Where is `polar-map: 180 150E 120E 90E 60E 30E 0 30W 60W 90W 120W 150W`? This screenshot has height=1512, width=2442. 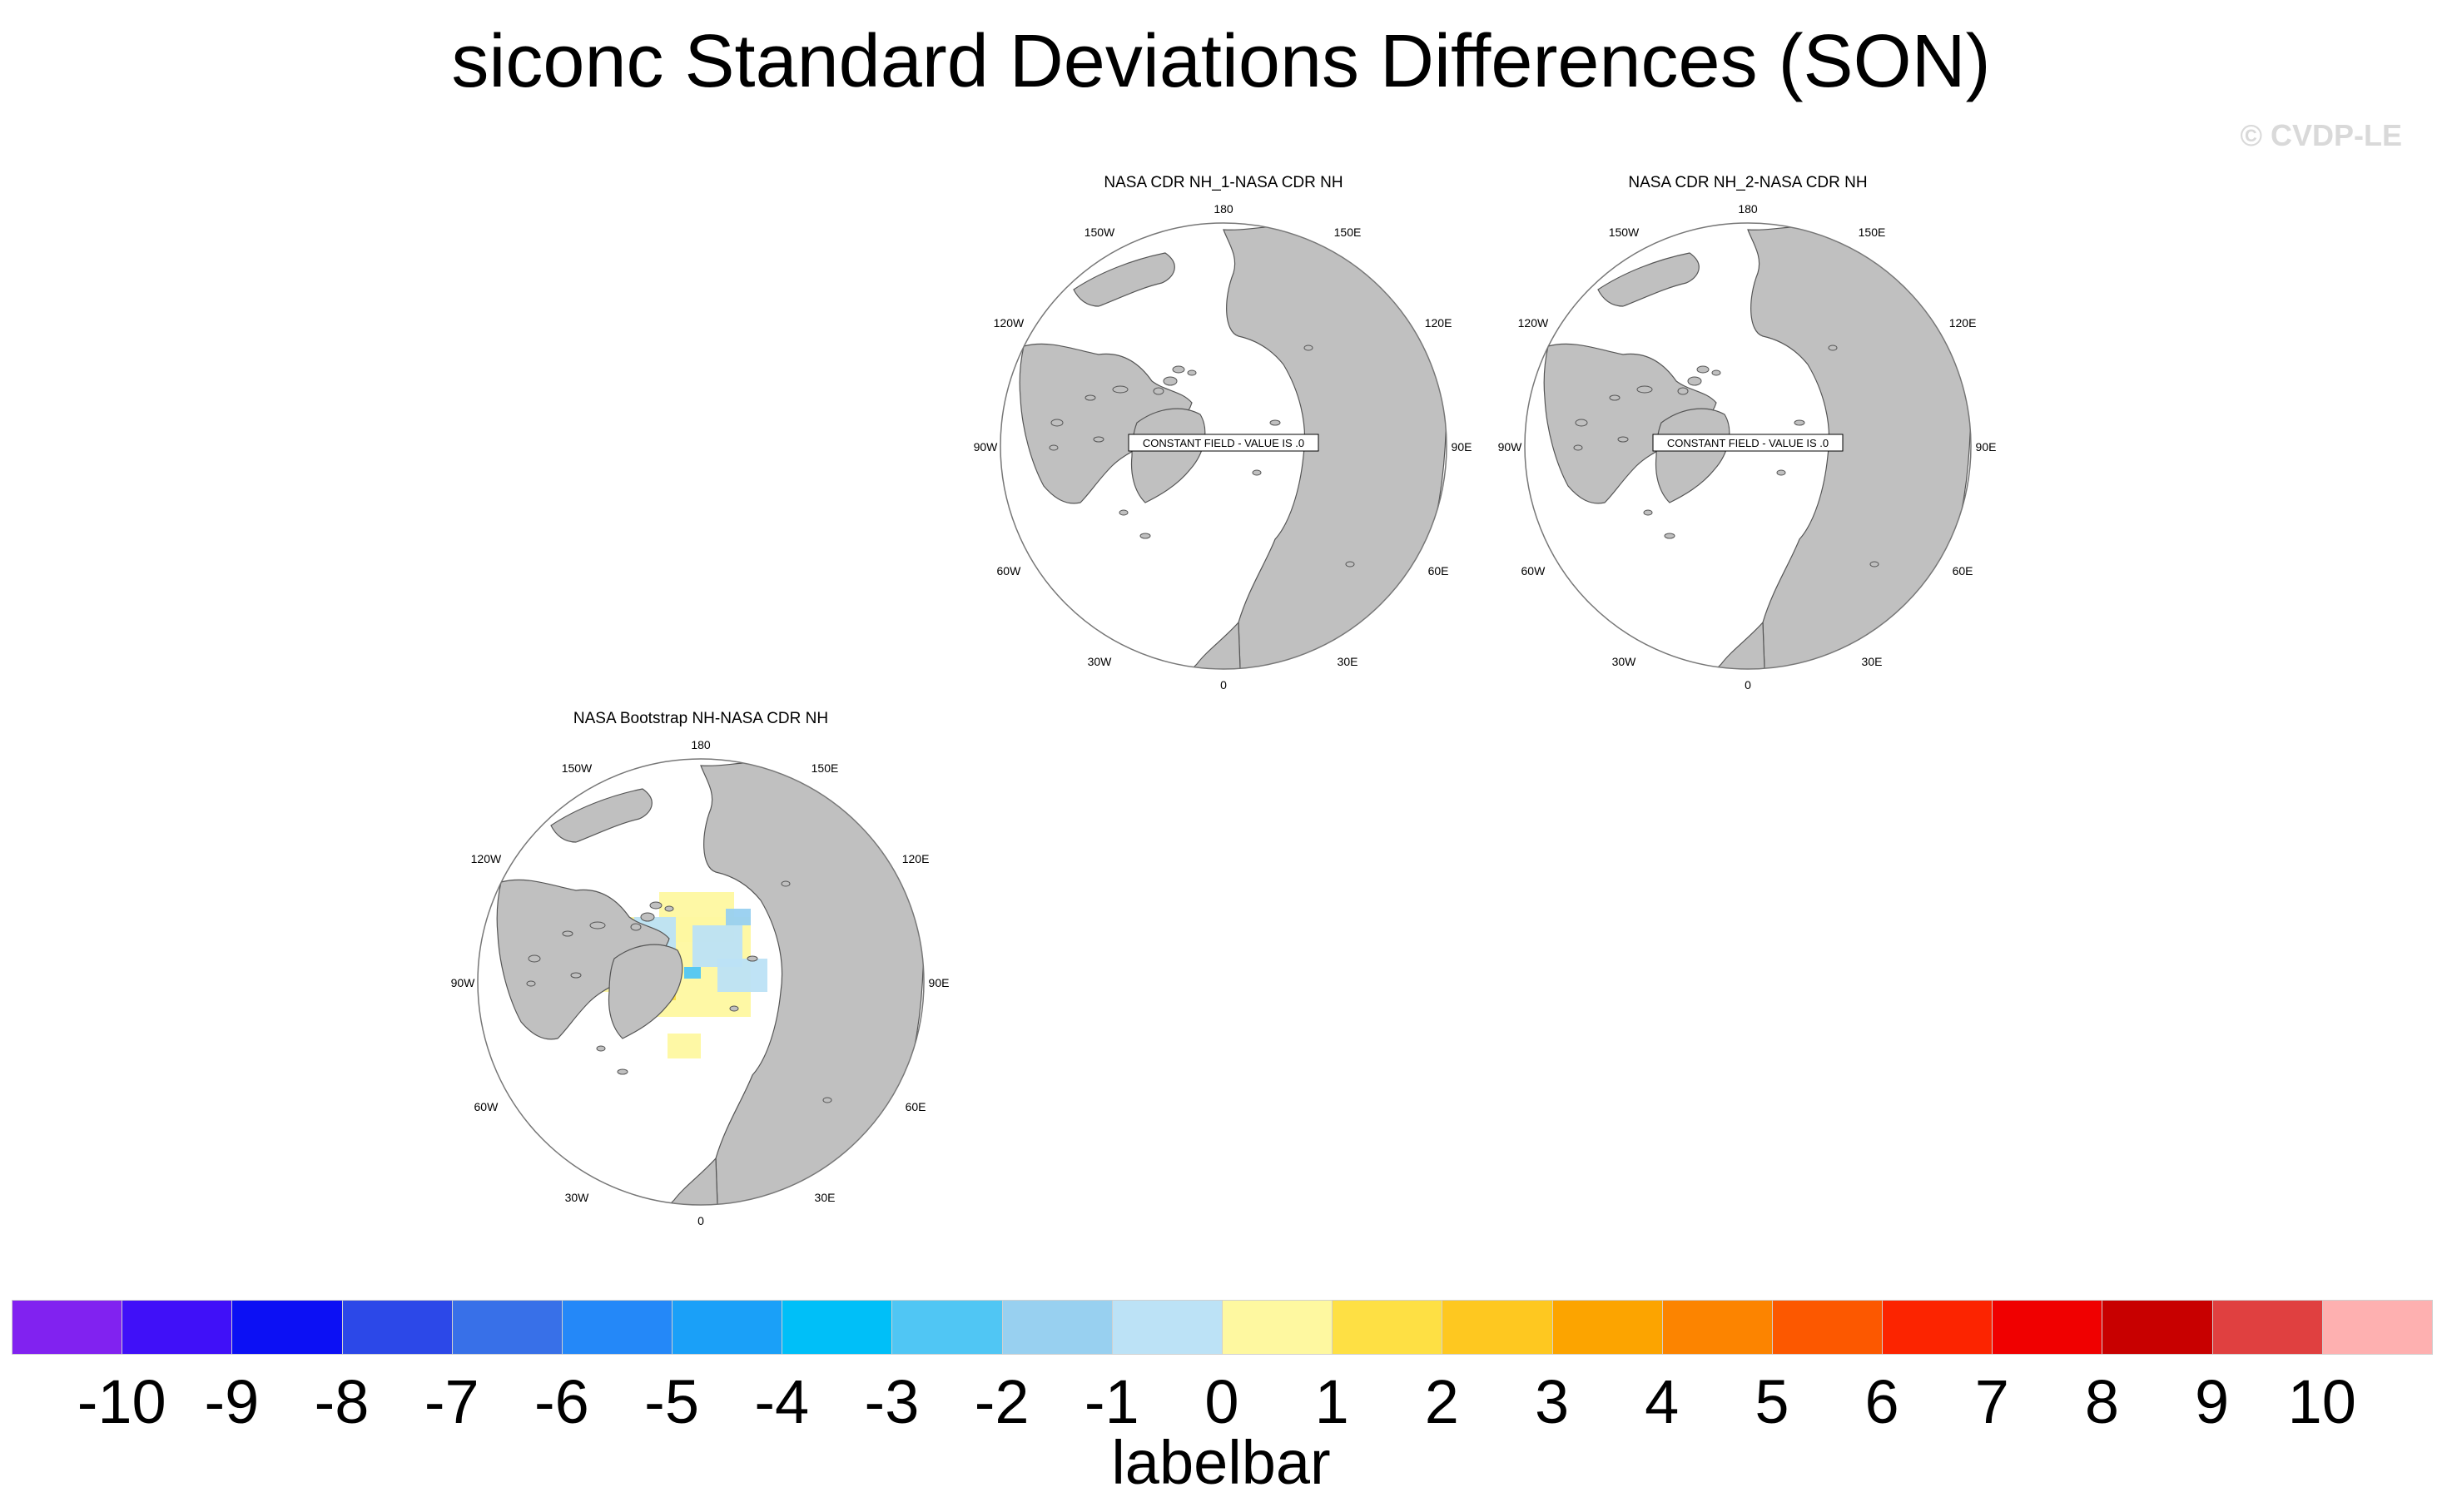
polar-map: 180 150E 120E 90E 60E 30E 0 30W 60W 90W 120W 150W is located at coordinates (700, 981).